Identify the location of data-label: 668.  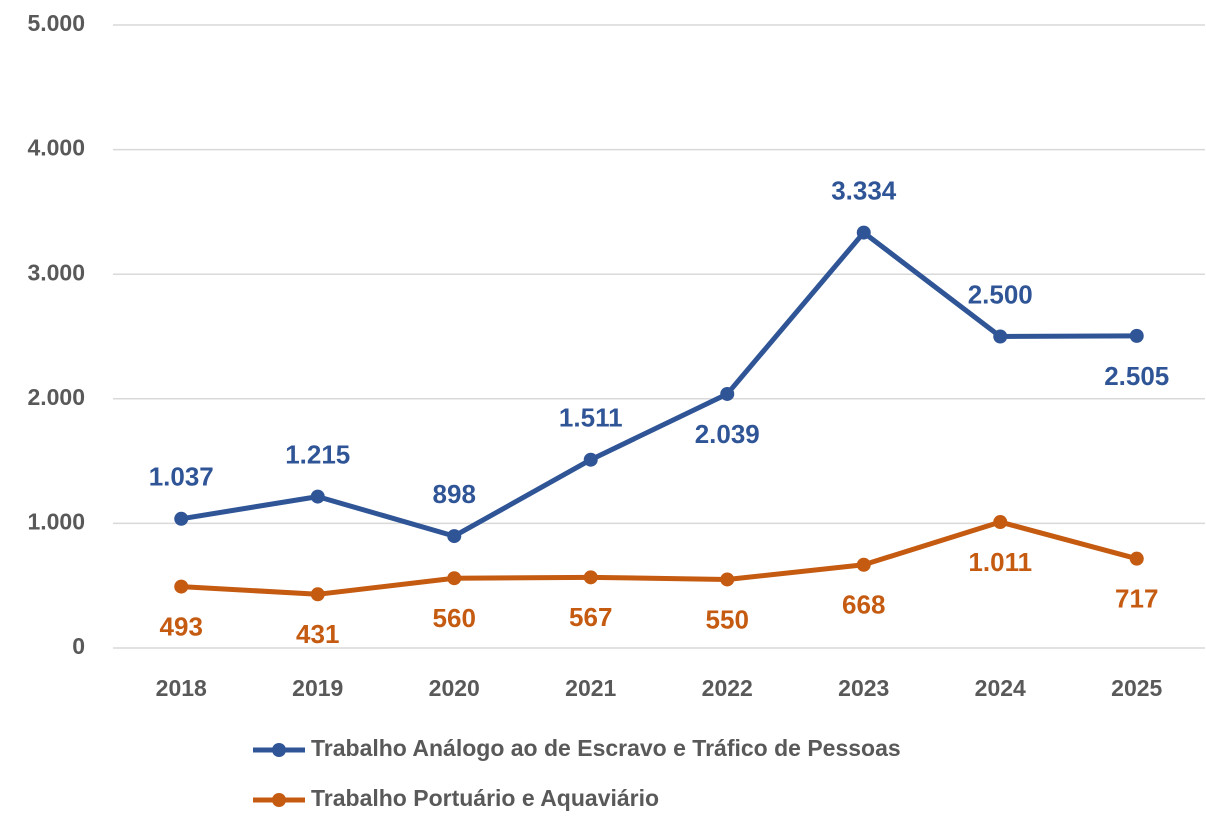
(863, 605).